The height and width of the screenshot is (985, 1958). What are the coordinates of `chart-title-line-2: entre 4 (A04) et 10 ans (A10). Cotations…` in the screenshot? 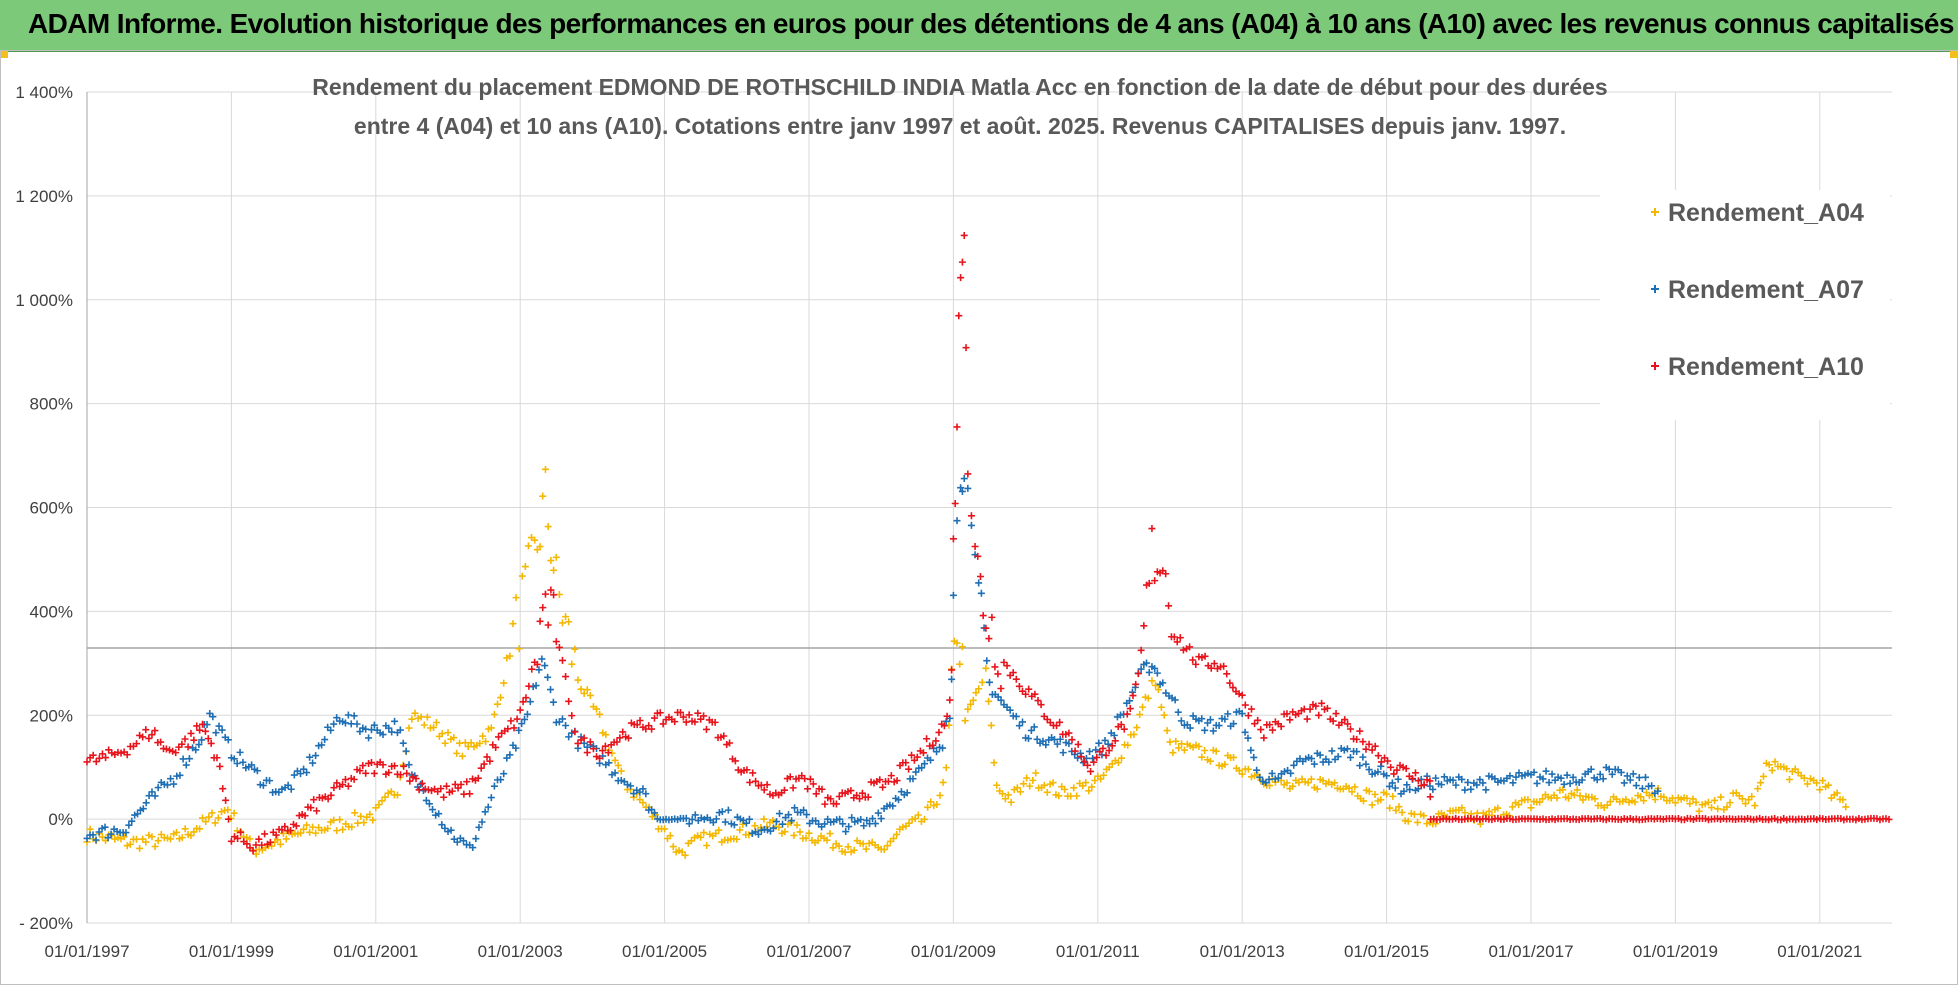 It's located at (960, 126).